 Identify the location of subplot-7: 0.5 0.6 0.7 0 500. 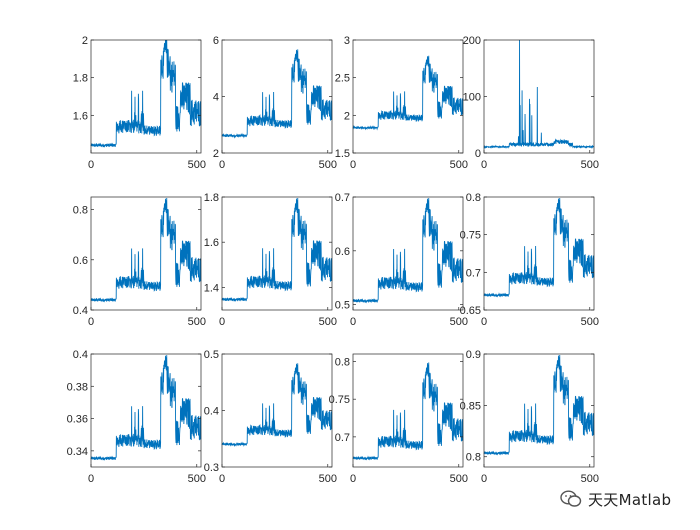
(401, 260).